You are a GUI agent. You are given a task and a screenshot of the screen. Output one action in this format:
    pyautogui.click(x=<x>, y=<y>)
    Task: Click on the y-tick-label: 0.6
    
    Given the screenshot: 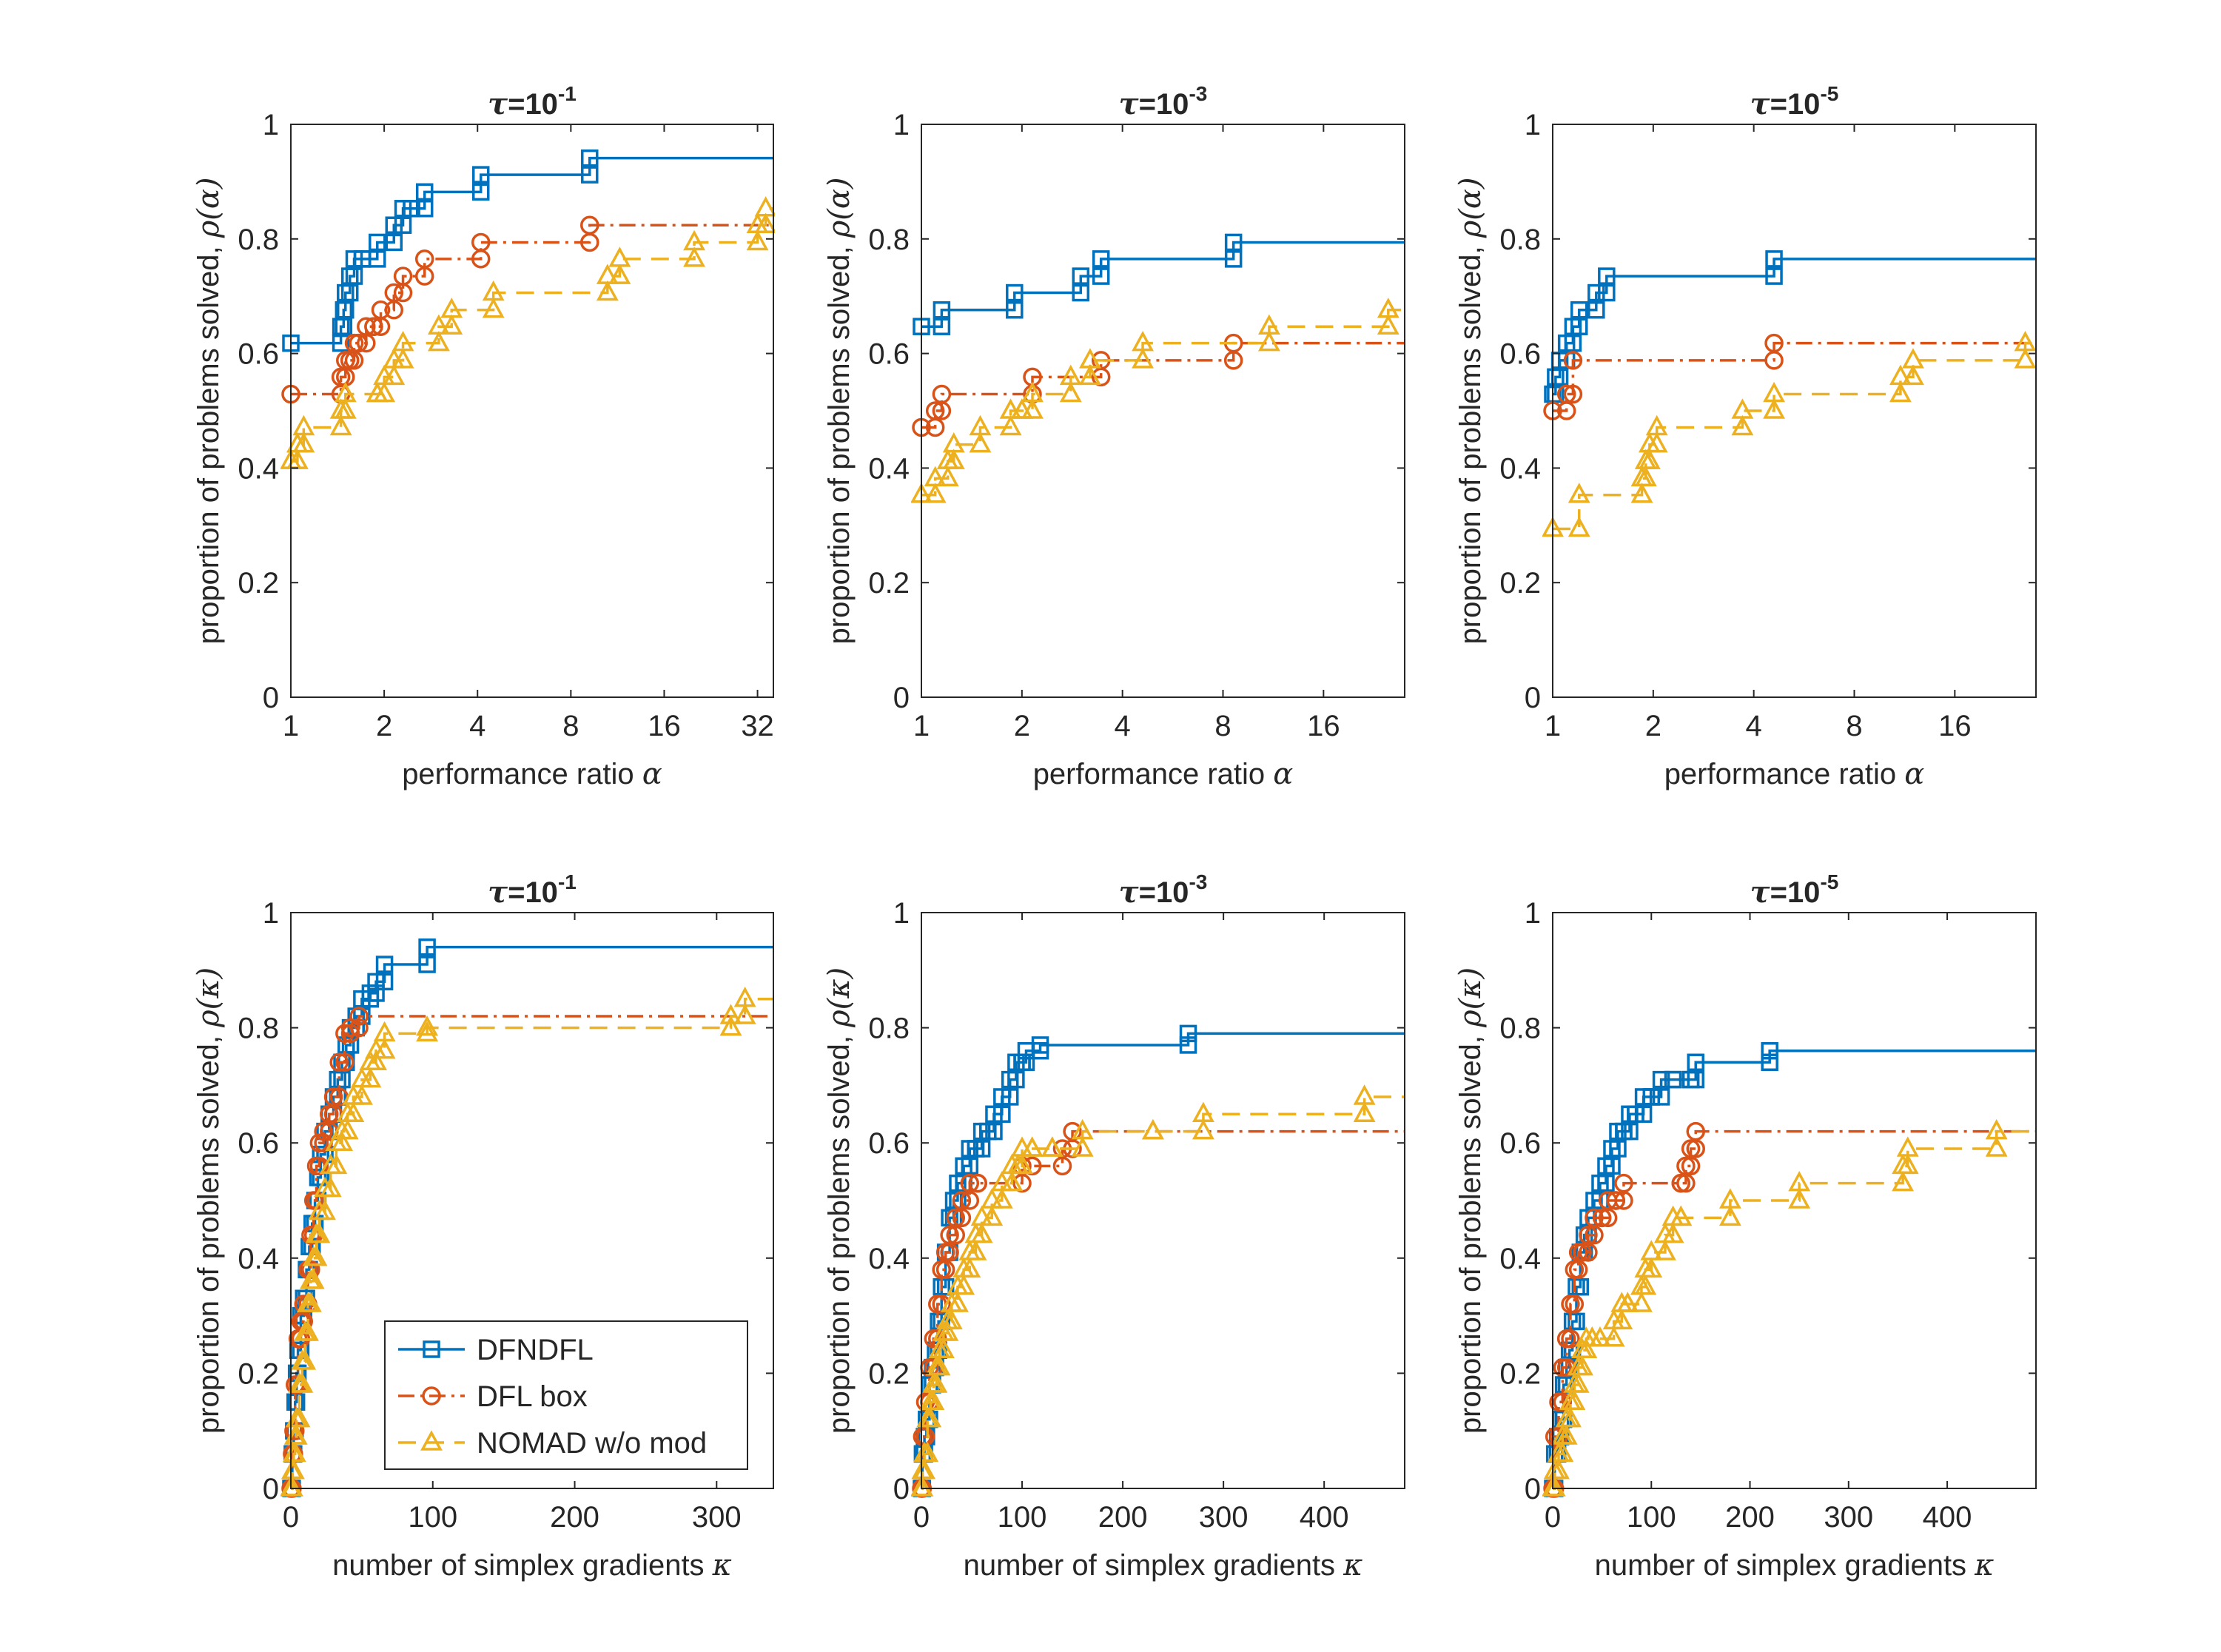 What is the action you would take?
    pyautogui.click(x=258, y=354)
    